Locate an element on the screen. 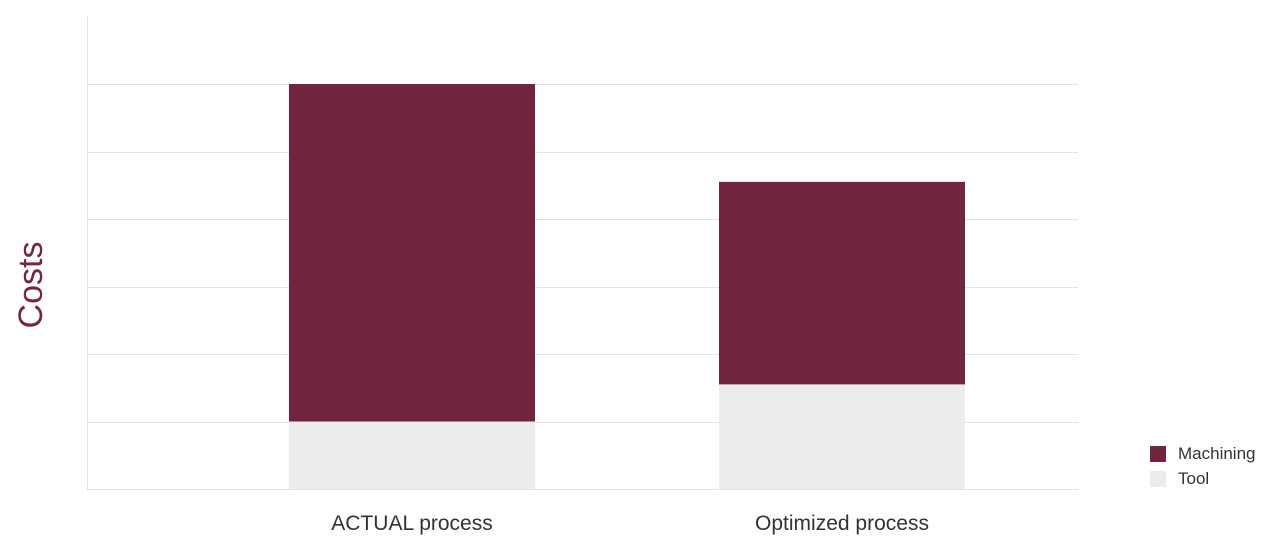 The height and width of the screenshot is (538, 1283). x-tick-label: Optimized process is located at coordinates (842, 523).